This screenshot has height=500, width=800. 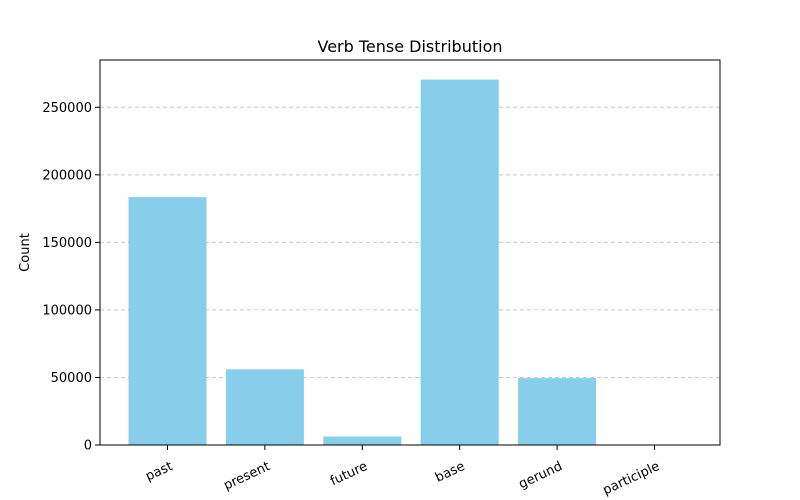 What do you see at coordinates (71, 277) in the screenshot?
I see `y-axis-ticks: 0 50000 100000 150000 200000 250000` at bounding box center [71, 277].